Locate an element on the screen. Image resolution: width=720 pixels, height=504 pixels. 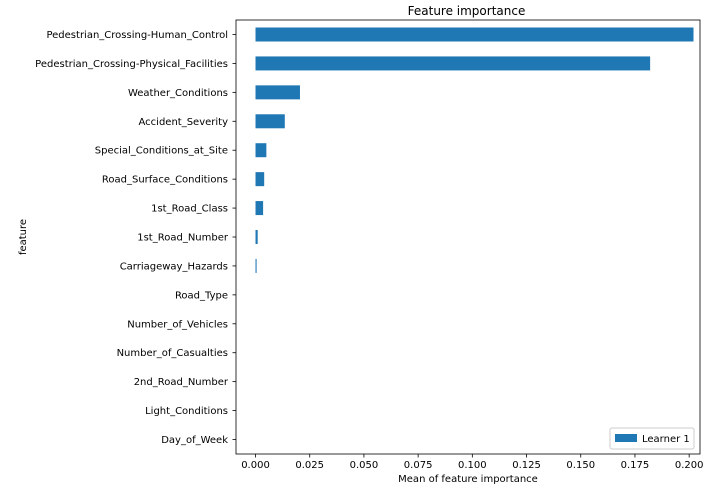
x-tick-label: 0.175 is located at coordinates (635, 465).